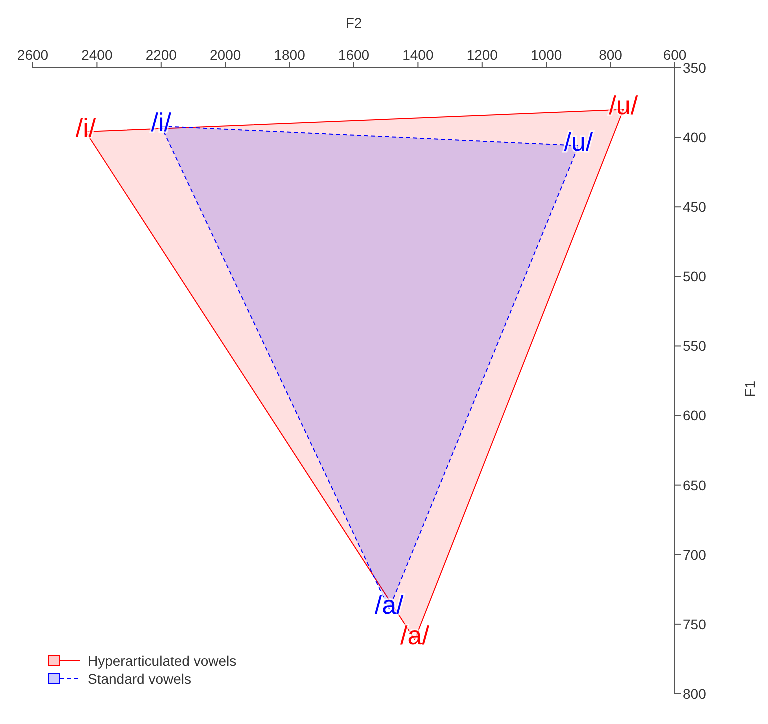 The height and width of the screenshot is (724, 768). Describe the element at coordinates (695, 346) in the screenshot. I see `y-tick-label: 550` at that location.